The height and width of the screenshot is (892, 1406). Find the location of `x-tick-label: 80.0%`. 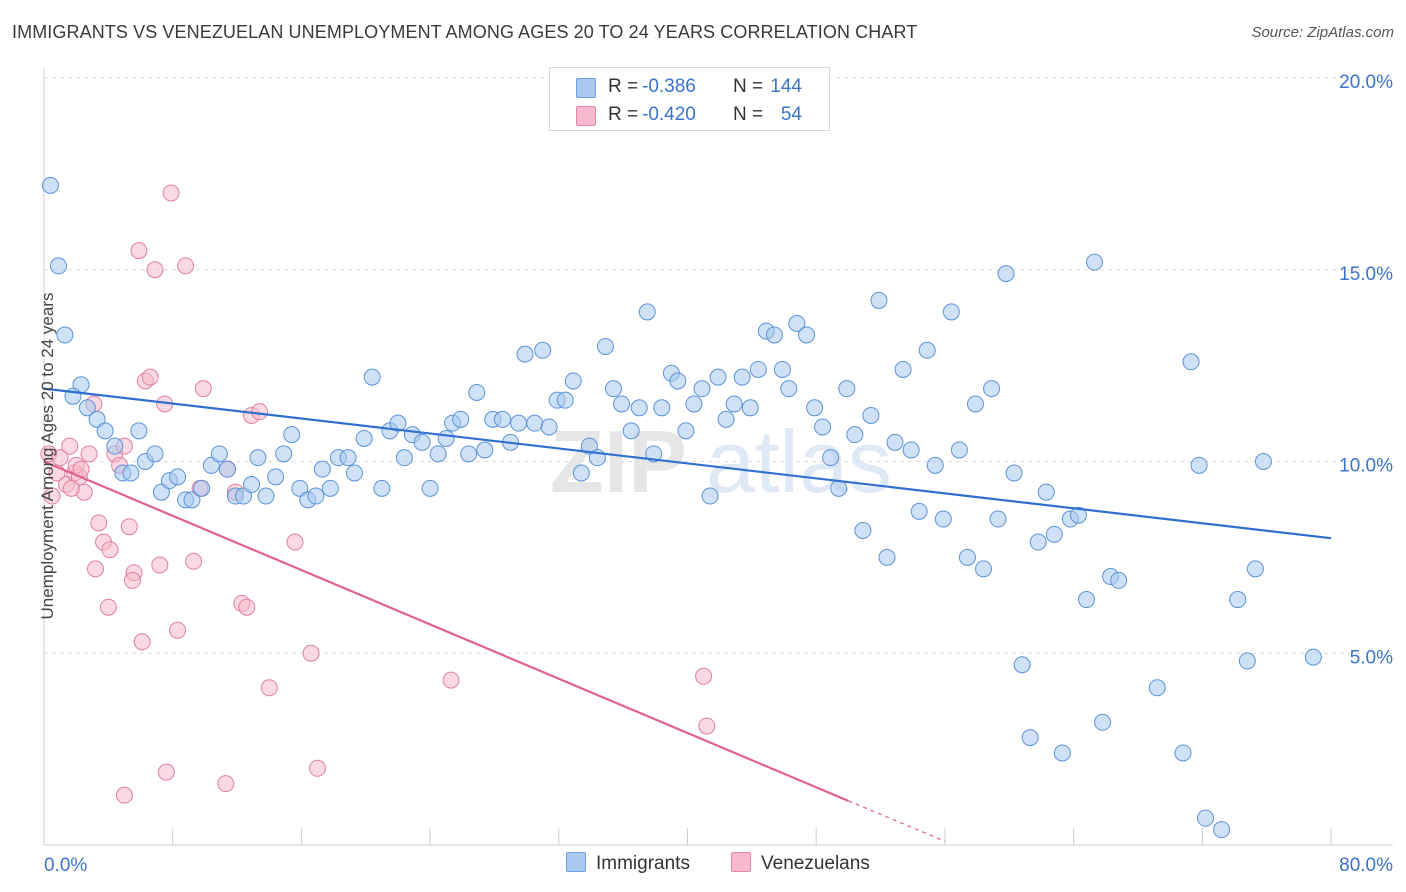

x-tick-label: 80.0% is located at coordinates (1366, 865).